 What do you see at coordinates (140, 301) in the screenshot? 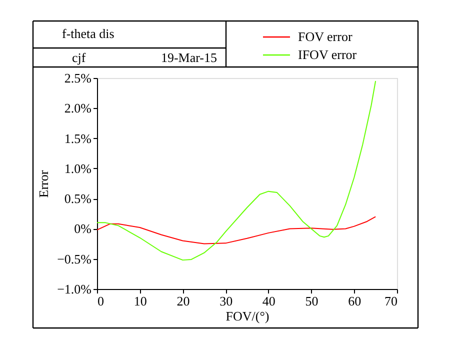
I see `x-tick-label: 10` at bounding box center [140, 301].